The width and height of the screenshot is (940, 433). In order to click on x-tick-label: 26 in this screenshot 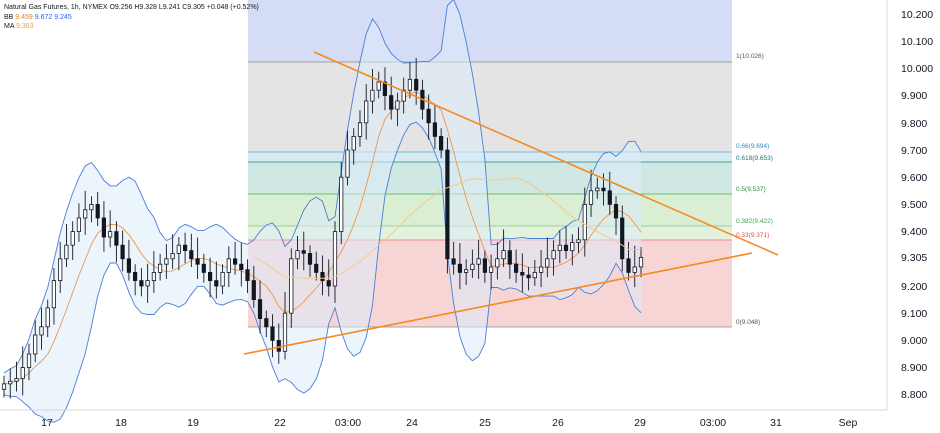, I will do `click(558, 423)`.